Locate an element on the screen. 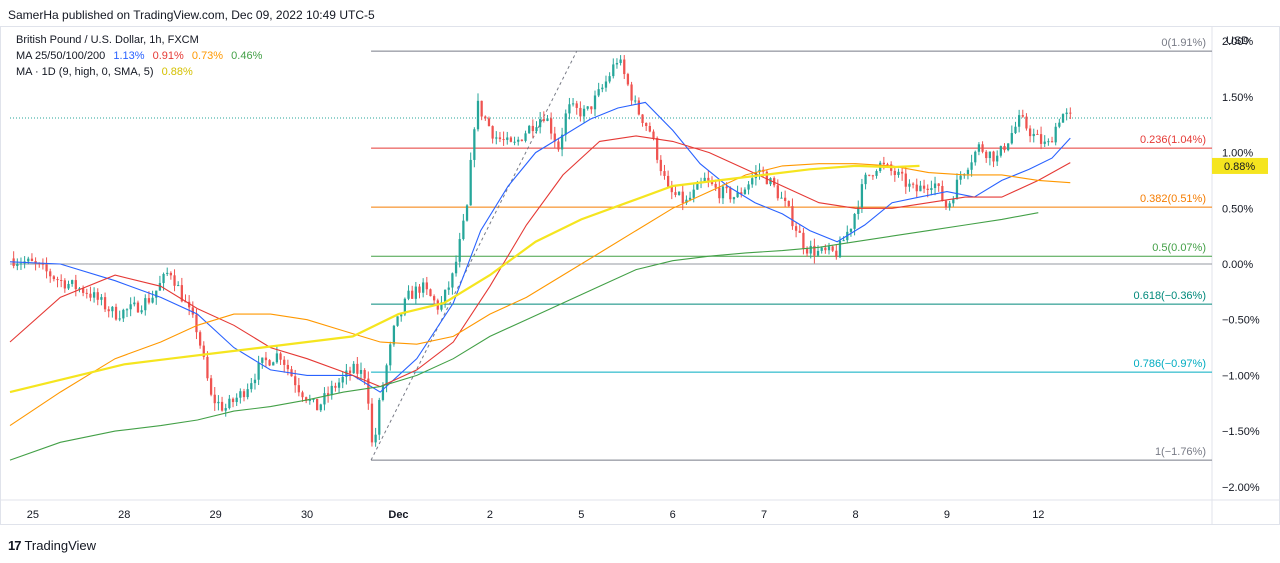 The width and height of the screenshot is (1280, 563). time-axis: 25 28 29 30 Dec 2 5 6 7 8 9 12 is located at coordinates (536, 515).